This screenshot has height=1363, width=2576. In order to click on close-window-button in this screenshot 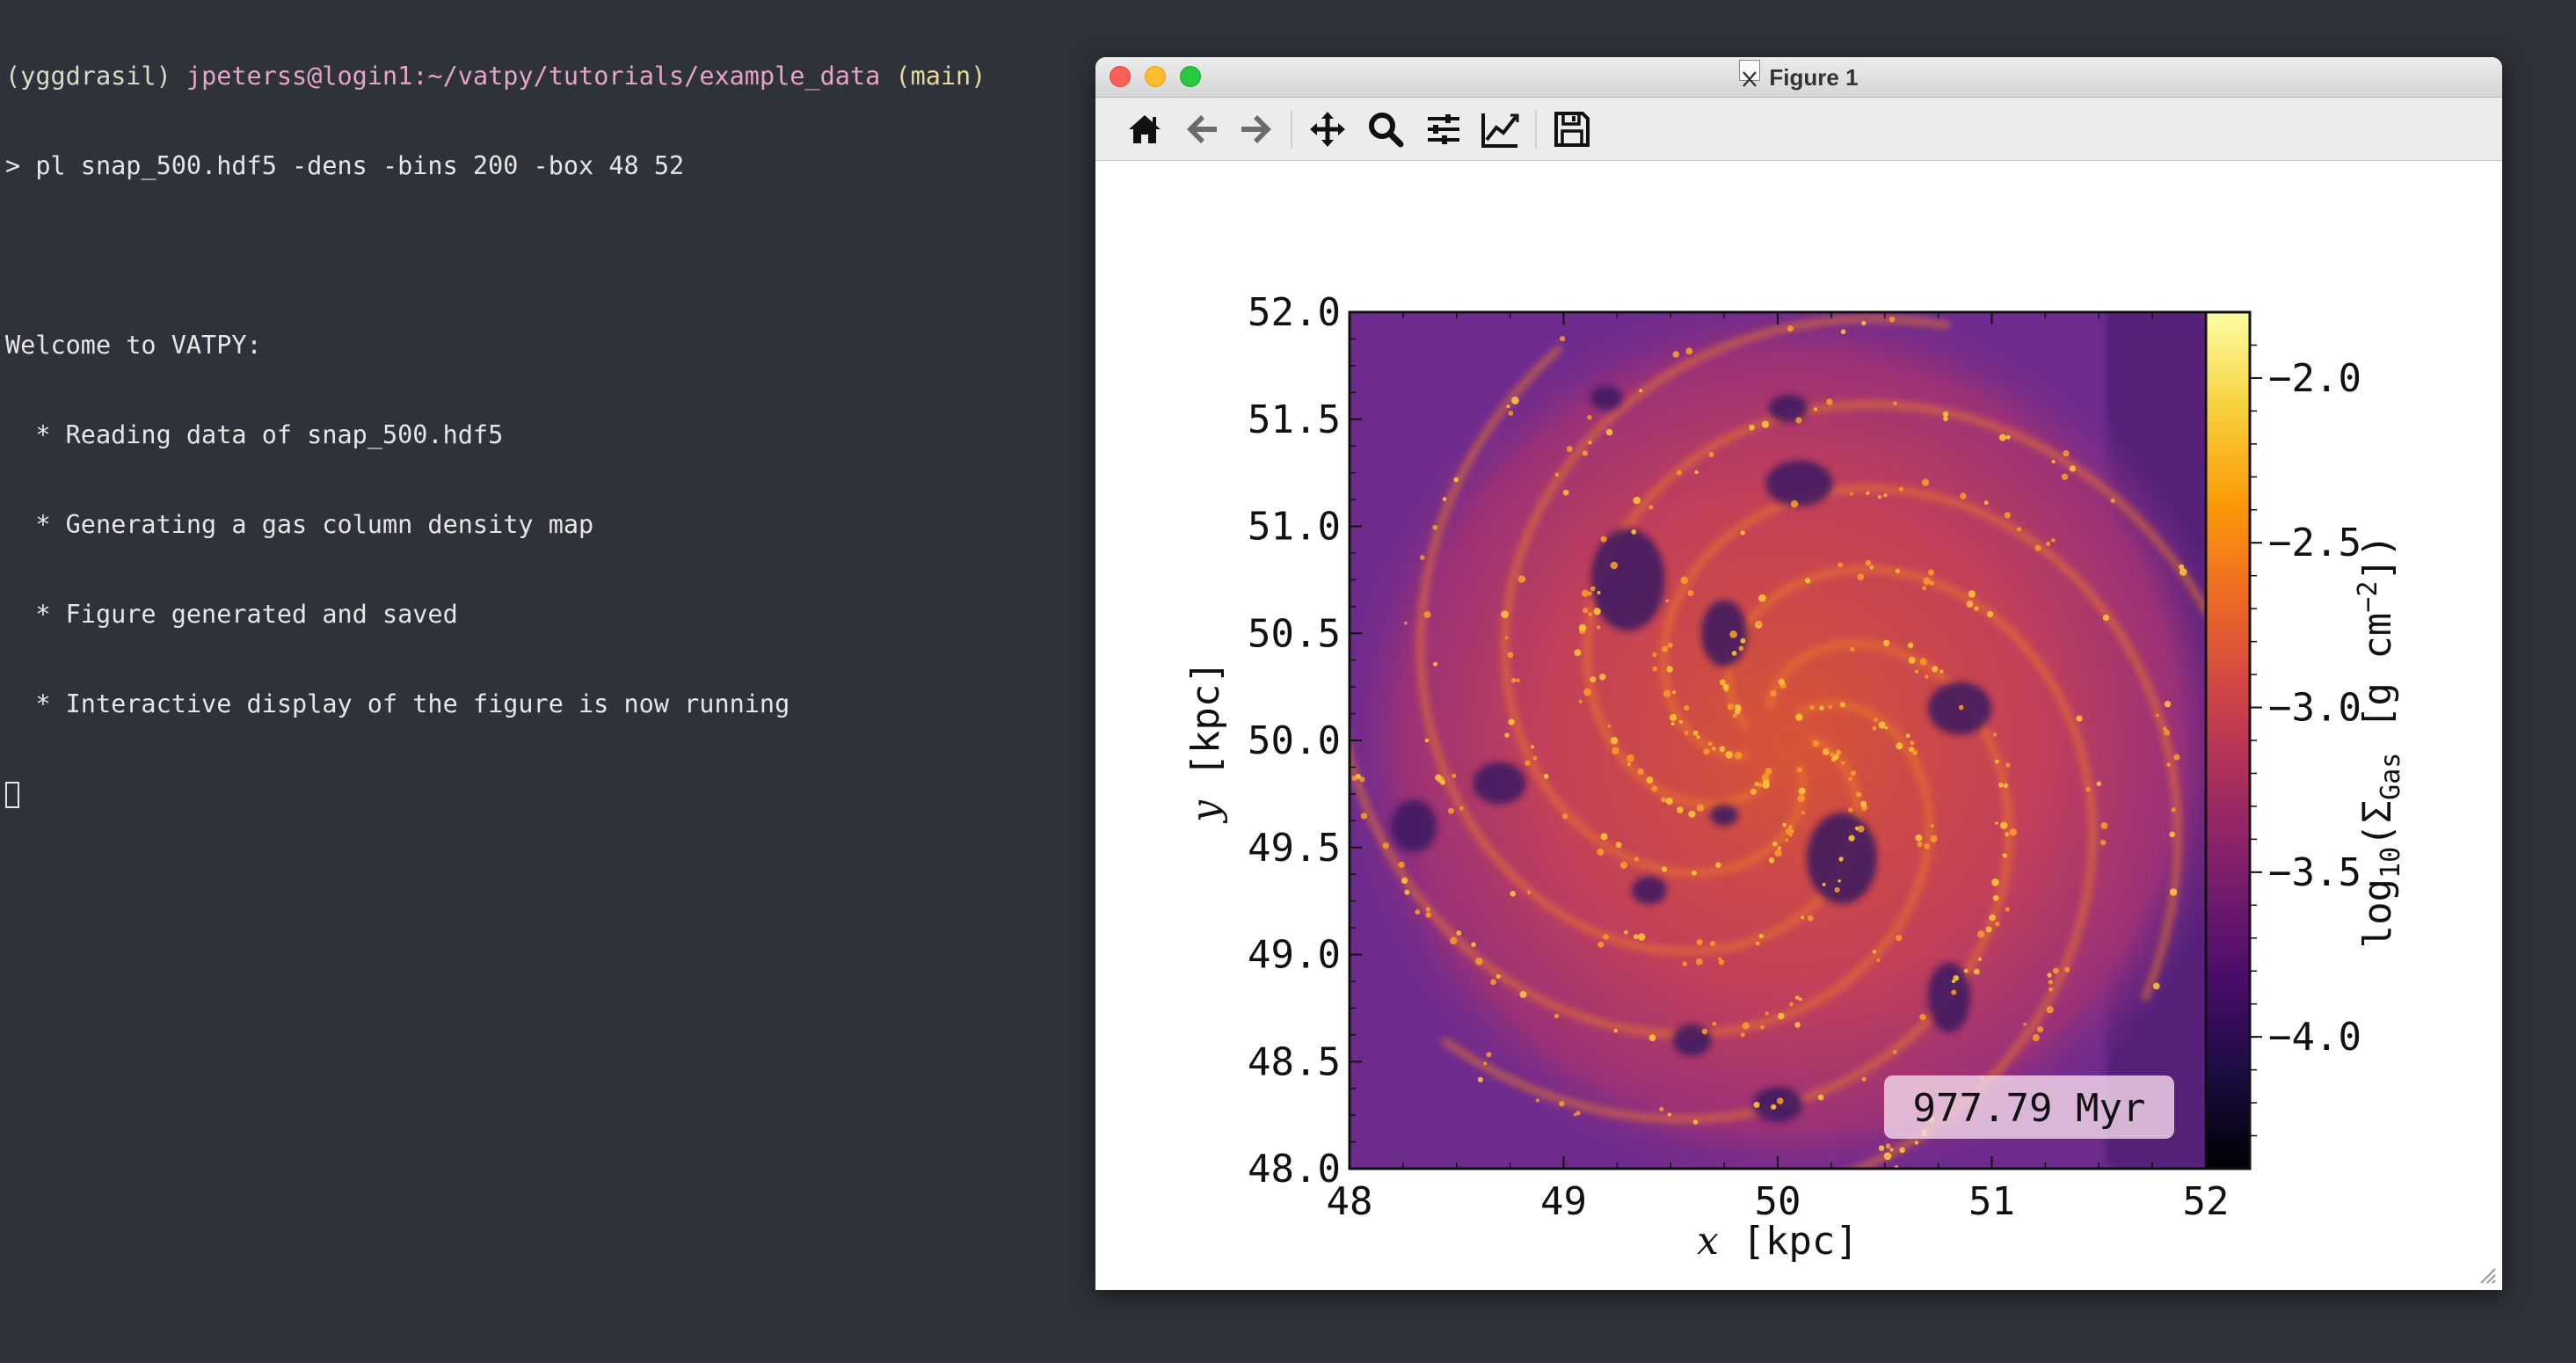, I will do `click(1120, 76)`.